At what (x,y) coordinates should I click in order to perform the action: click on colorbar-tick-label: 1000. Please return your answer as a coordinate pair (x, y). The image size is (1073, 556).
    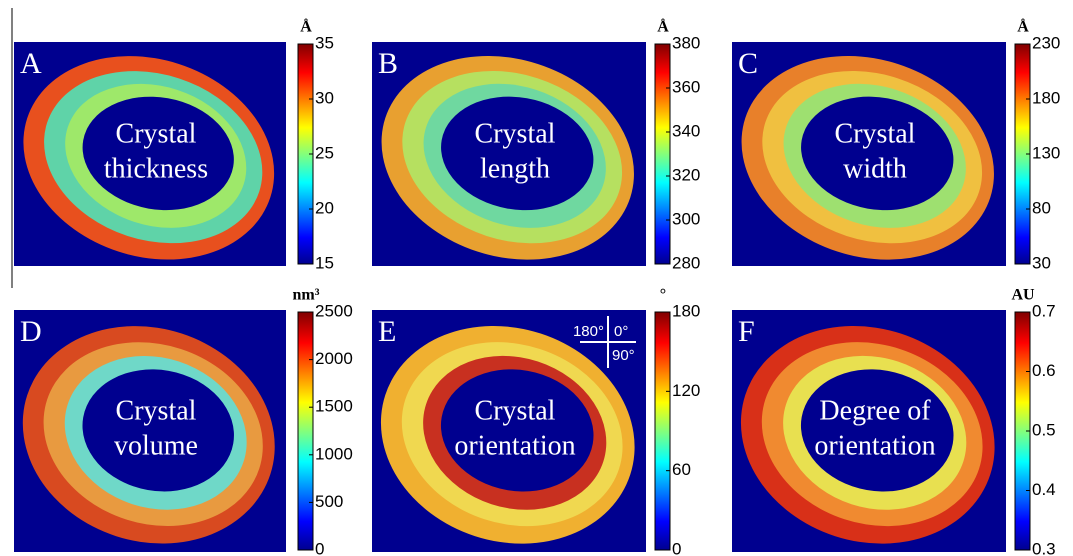
    Looking at the image, I should click on (334, 453).